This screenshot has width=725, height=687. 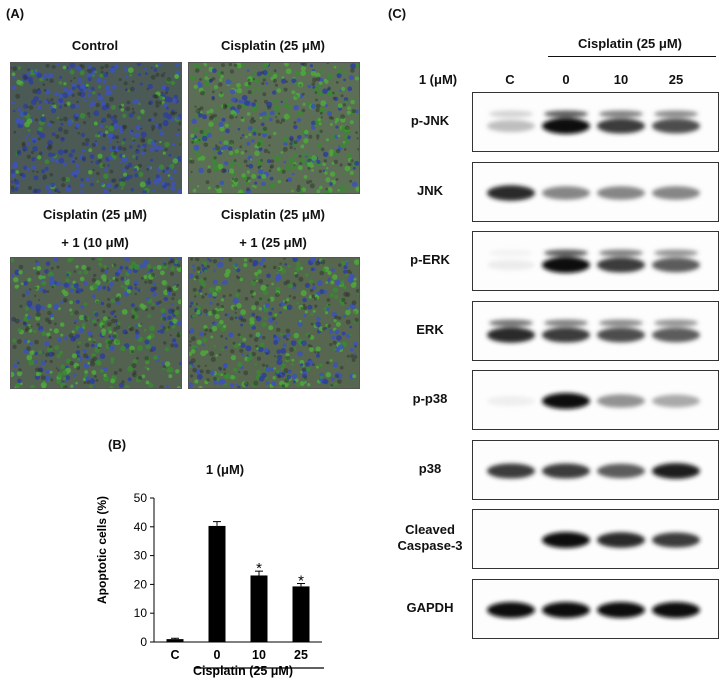 What do you see at coordinates (102, 550) in the screenshot?
I see `chart-y-axis-label: Apoptotic cells (%)` at bounding box center [102, 550].